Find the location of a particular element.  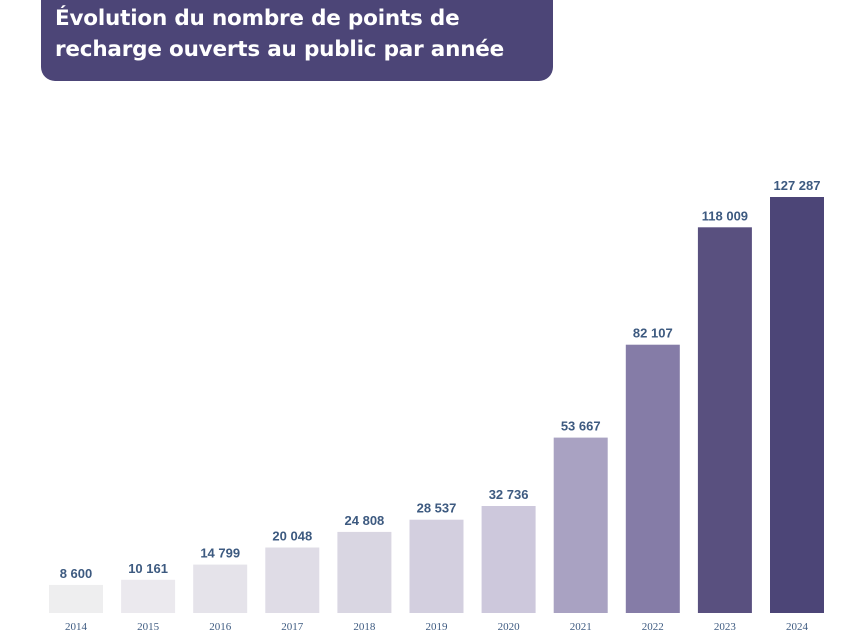

category-label-2019: 2019 is located at coordinates (437, 627).